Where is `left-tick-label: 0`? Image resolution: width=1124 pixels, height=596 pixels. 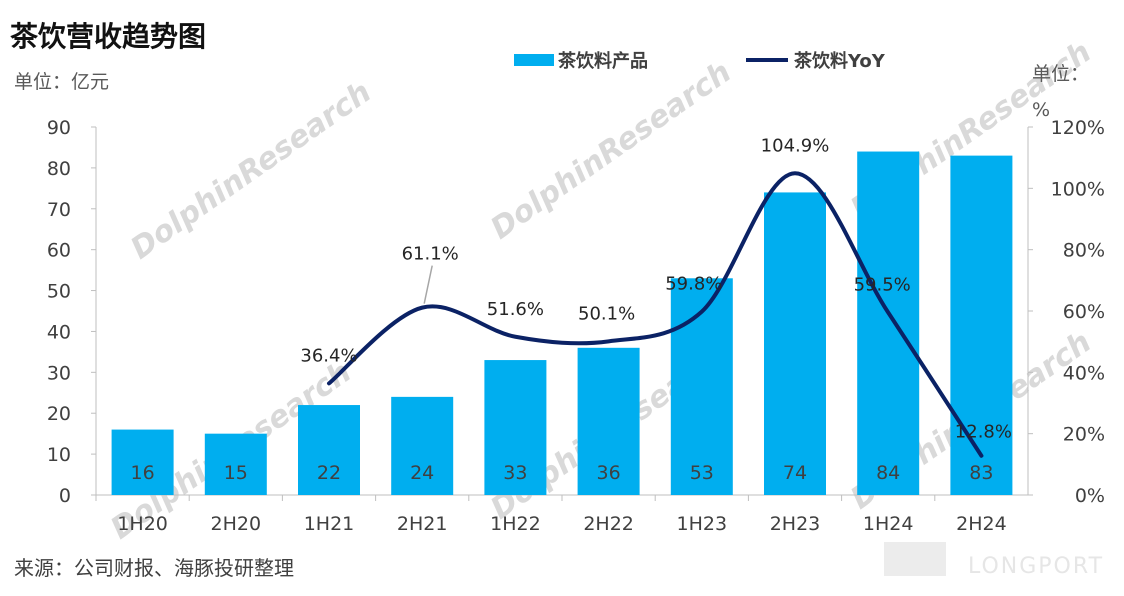
left-tick-label: 0 is located at coordinates (65, 496).